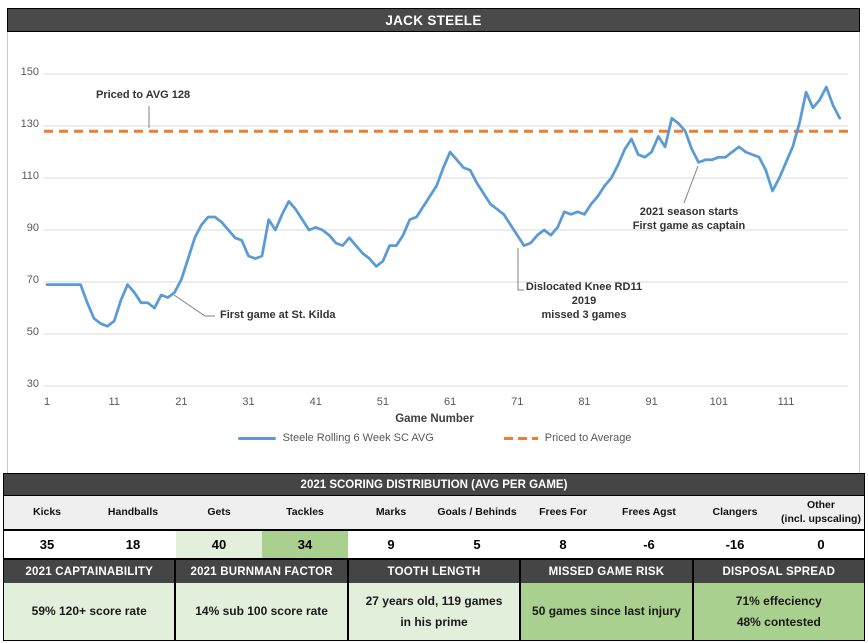  Describe the element at coordinates (605, 611) in the screenshot. I see `factor-value-missed-game-risk: 50 games since last injury` at that location.